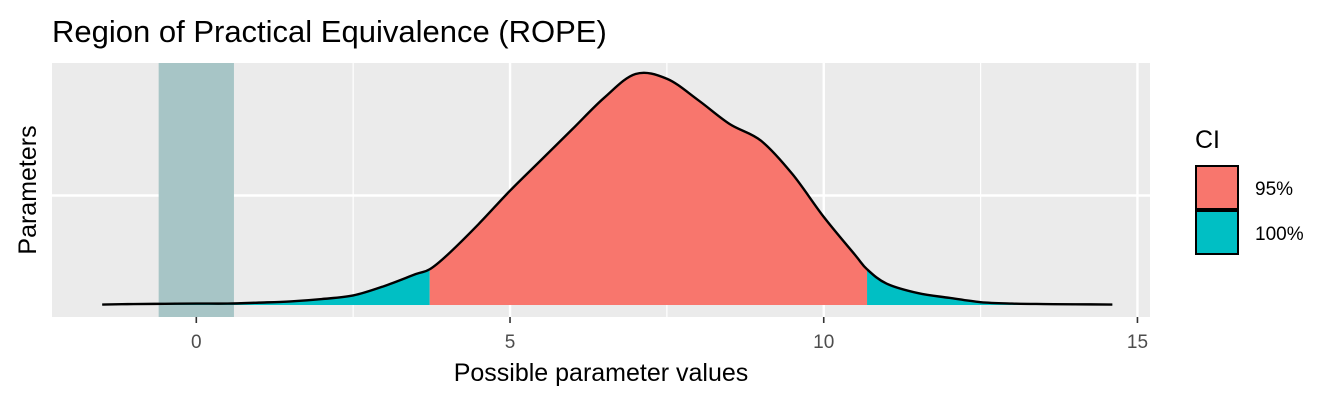  What do you see at coordinates (1207, 140) in the screenshot?
I see `legend-title: CI` at bounding box center [1207, 140].